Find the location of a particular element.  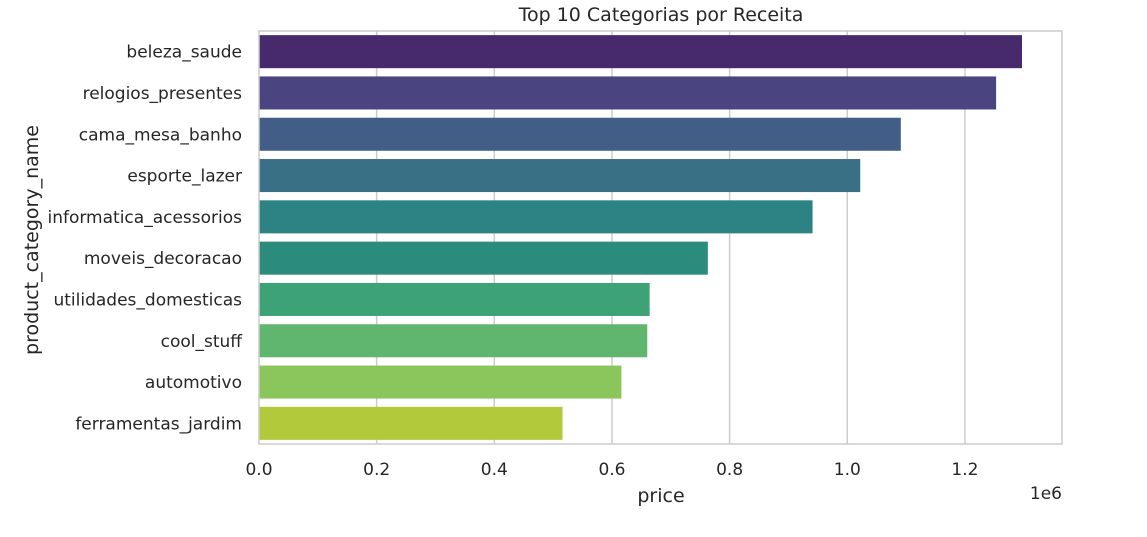

x-tick-label: 1.0 is located at coordinates (847, 470).